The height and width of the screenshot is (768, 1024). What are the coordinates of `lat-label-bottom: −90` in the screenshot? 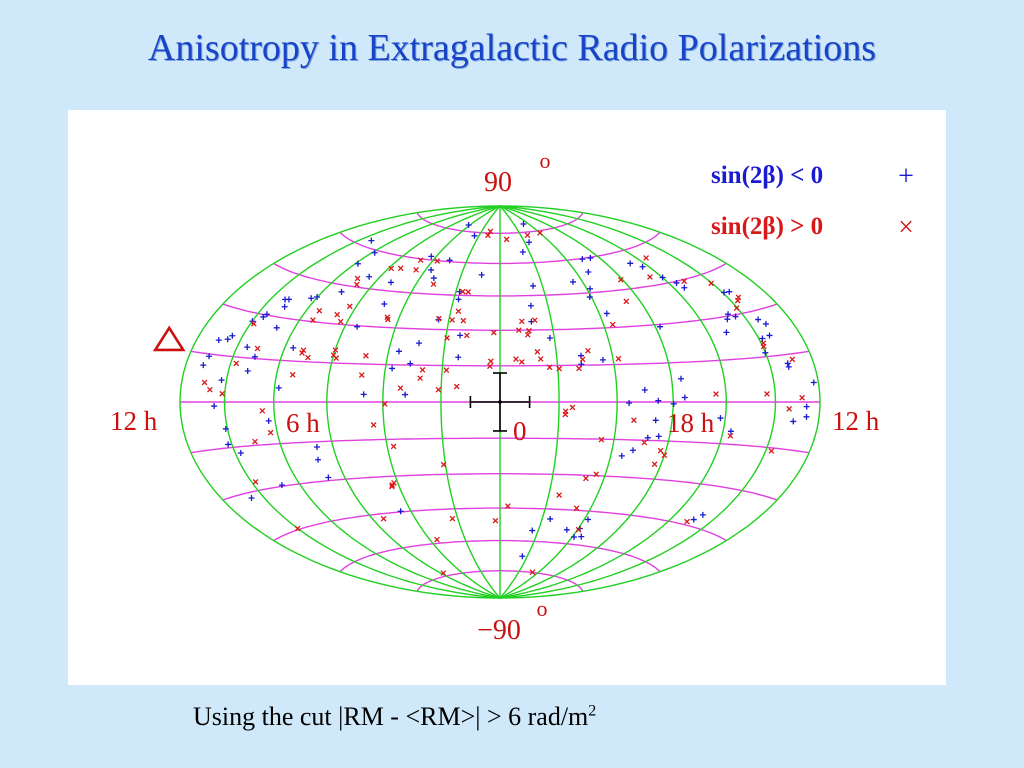 It's located at (499, 630).